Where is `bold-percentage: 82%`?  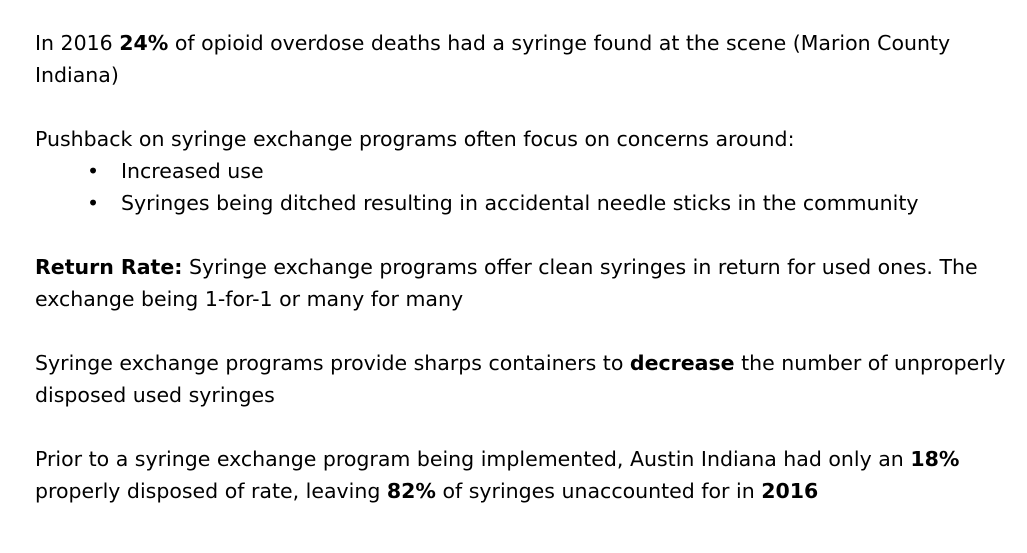
bold-percentage: 82% is located at coordinates (411, 491).